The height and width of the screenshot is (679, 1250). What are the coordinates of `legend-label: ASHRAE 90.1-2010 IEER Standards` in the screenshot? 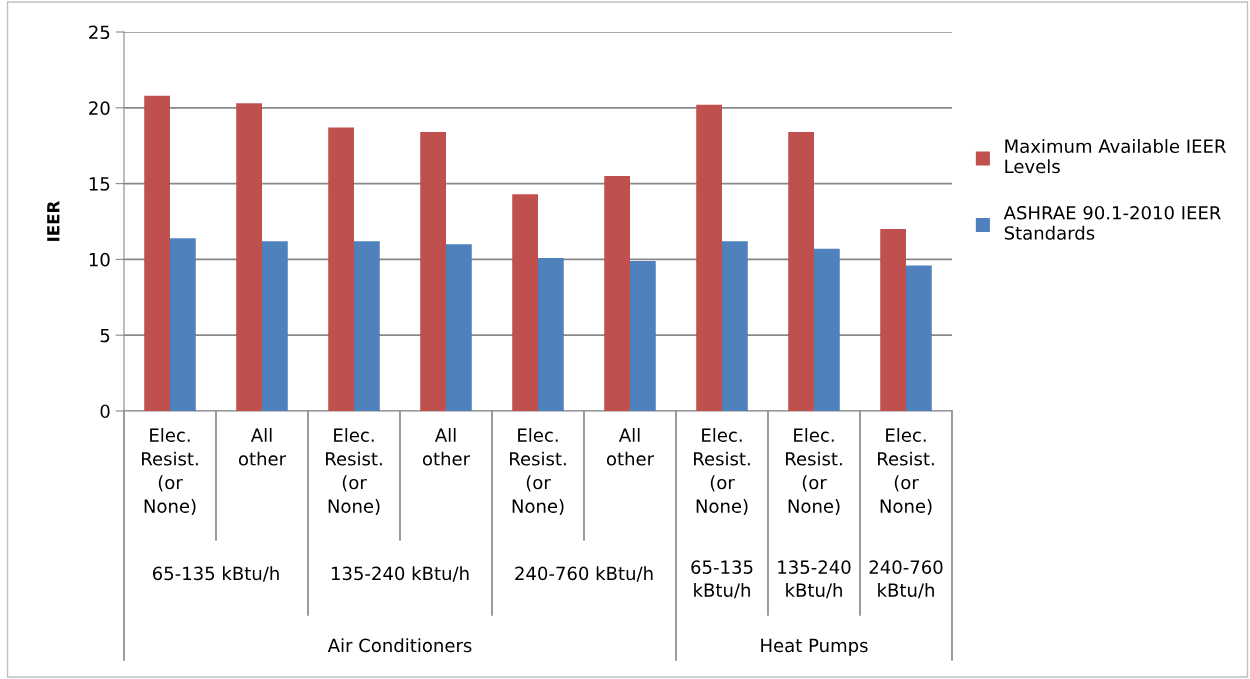 It's located at (1112, 222).